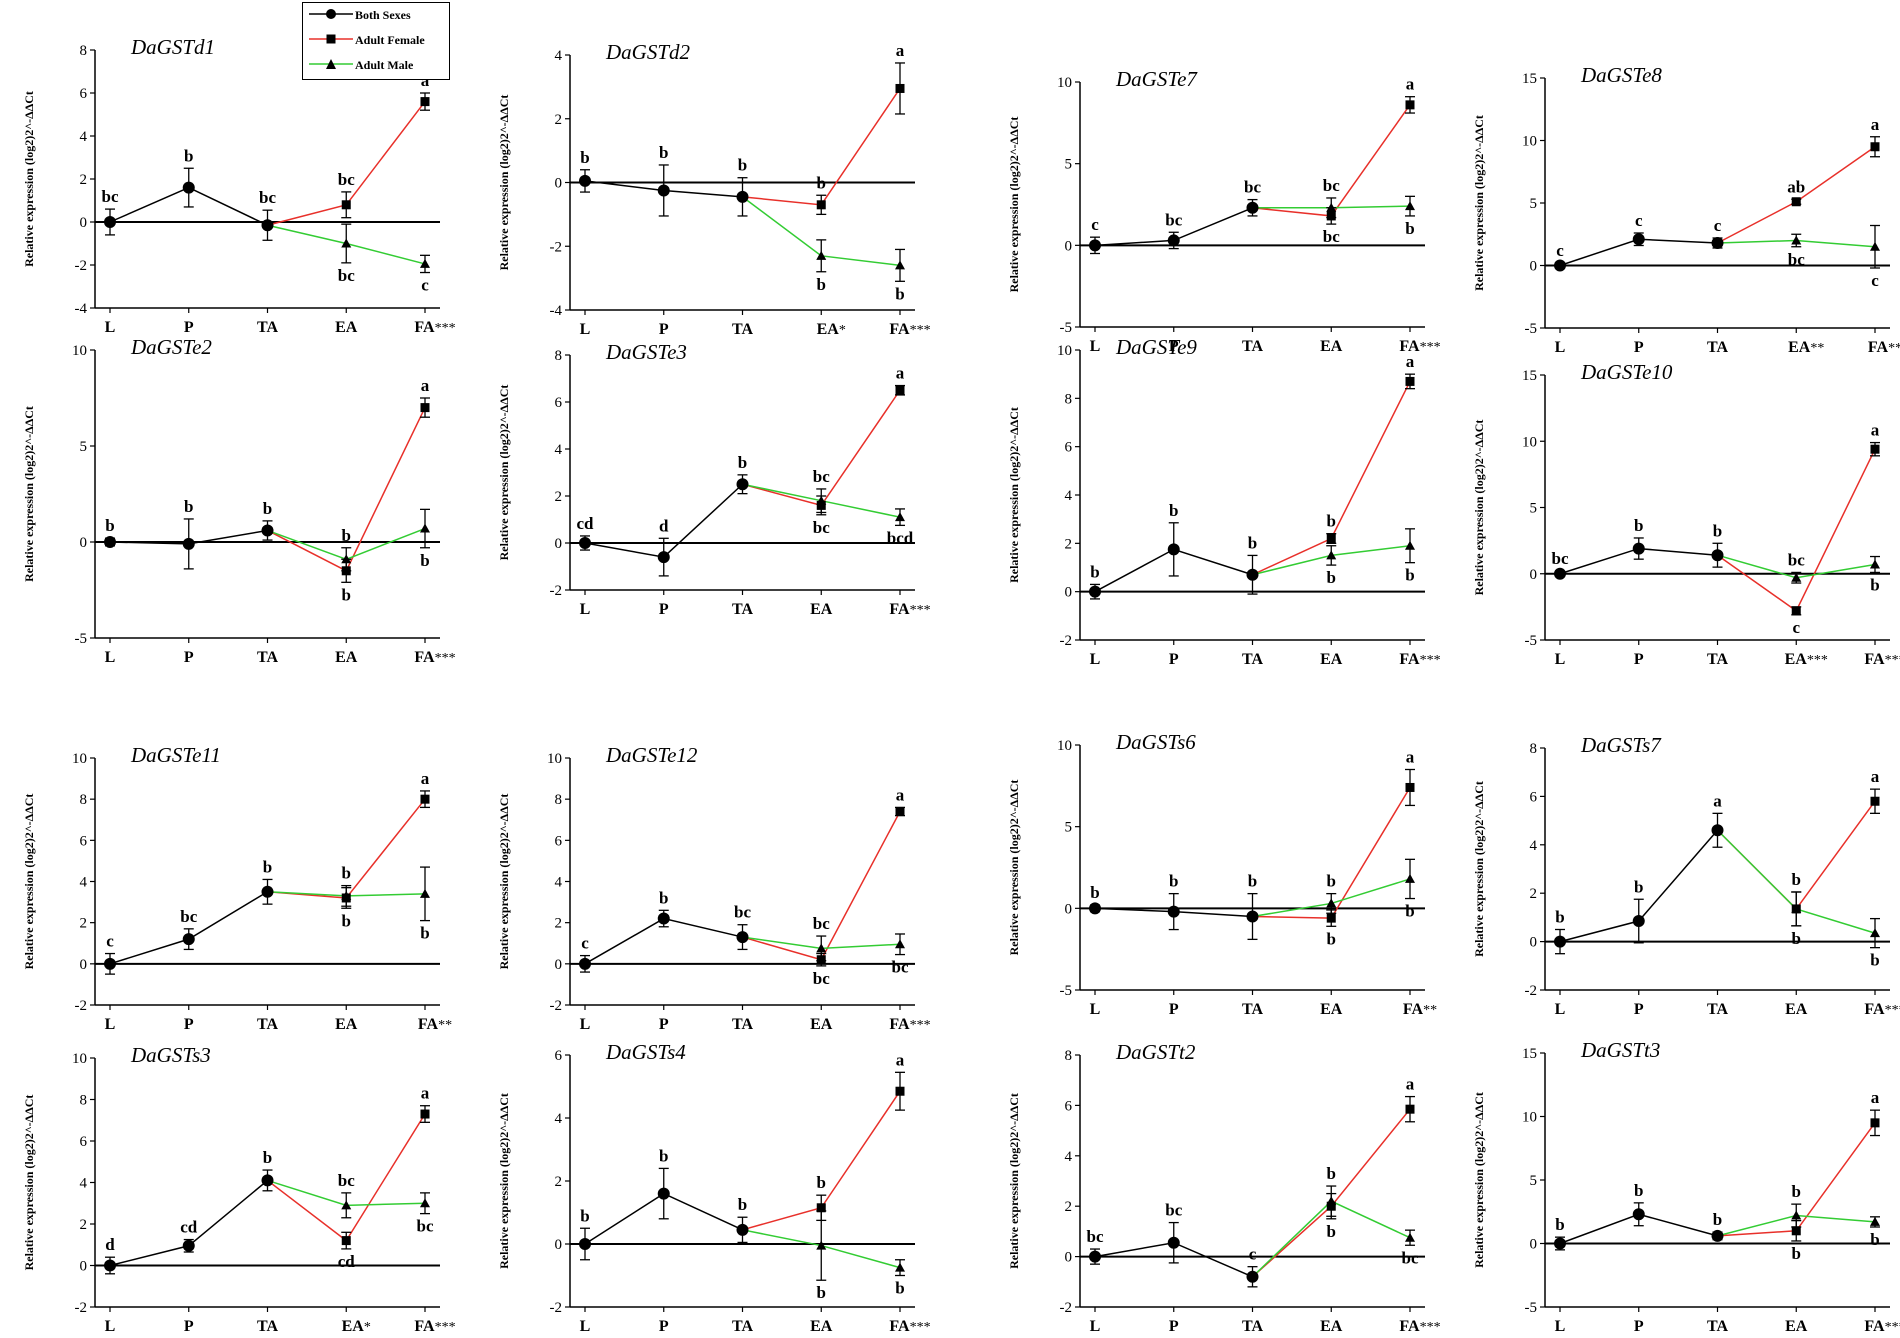 Image resolution: width=1900 pixels, height=1338 pixels. What do you see at coordinates (267, 327) in the screenshot?
I see `x-tick-label: TA` at bounding box center [267, 327].